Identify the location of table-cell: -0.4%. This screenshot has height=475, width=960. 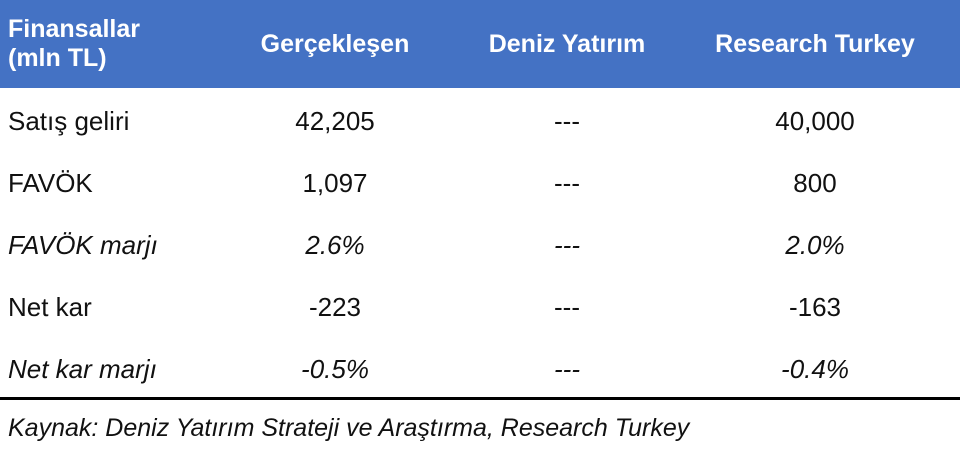
(815, 368).